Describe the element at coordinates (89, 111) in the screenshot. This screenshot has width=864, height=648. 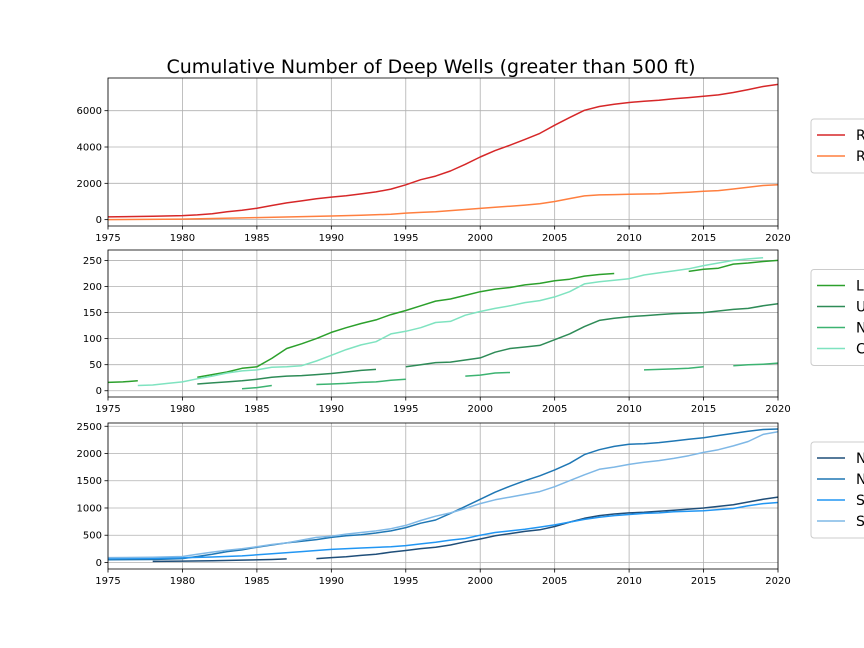
I see `y-tick-label: 6000` at that location.